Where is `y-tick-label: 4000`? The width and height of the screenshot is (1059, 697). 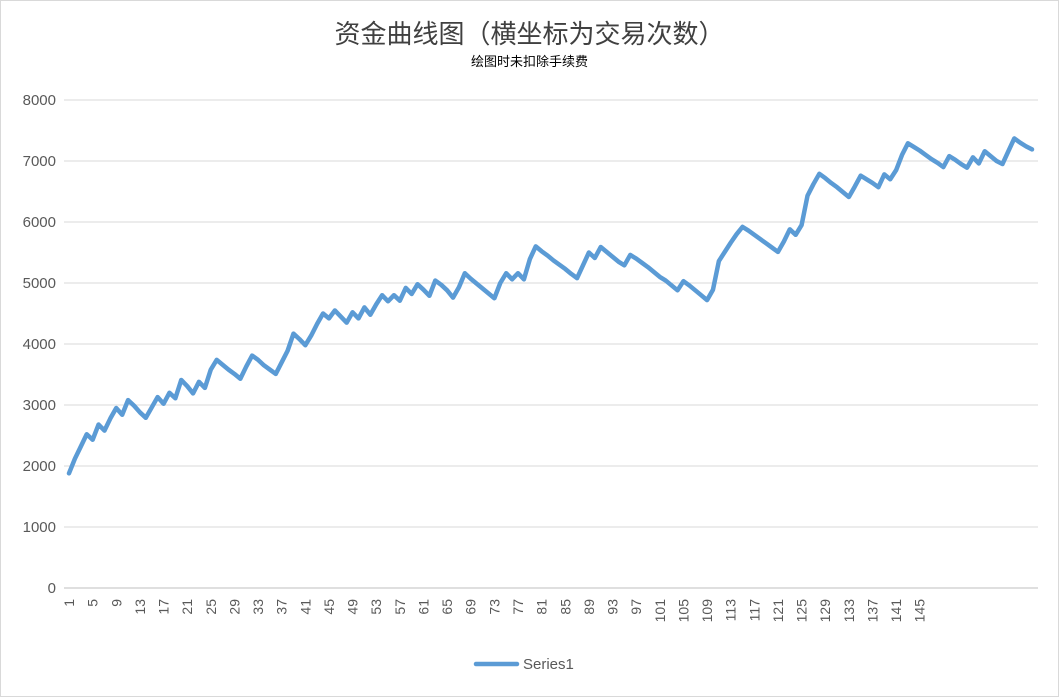 y-tick-label: 4000 is located at coordinates (39, 344).